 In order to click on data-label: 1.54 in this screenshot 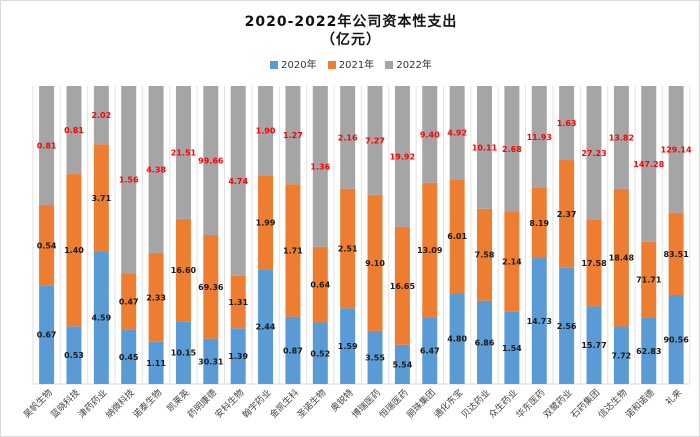, I will do `click(512, 348)`.